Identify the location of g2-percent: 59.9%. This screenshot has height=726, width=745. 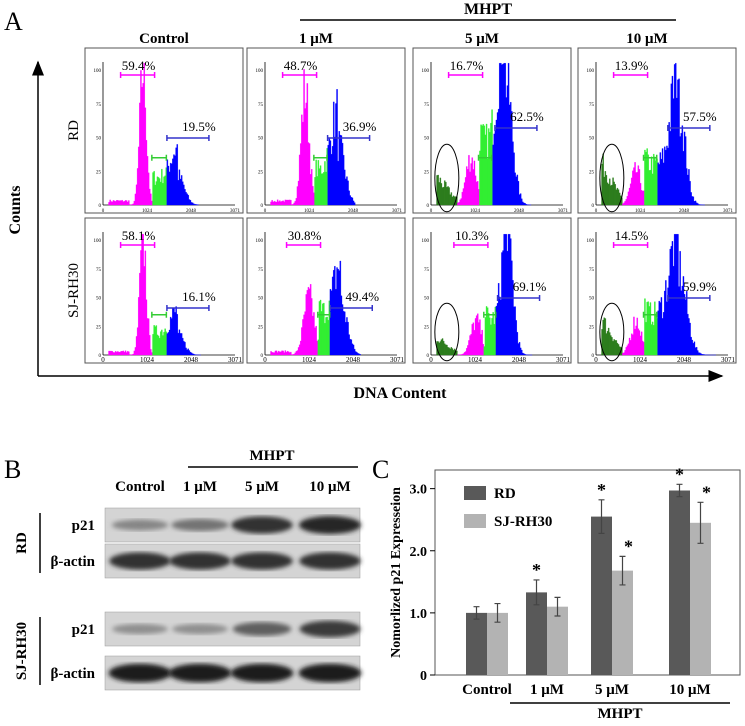
(700, 286).